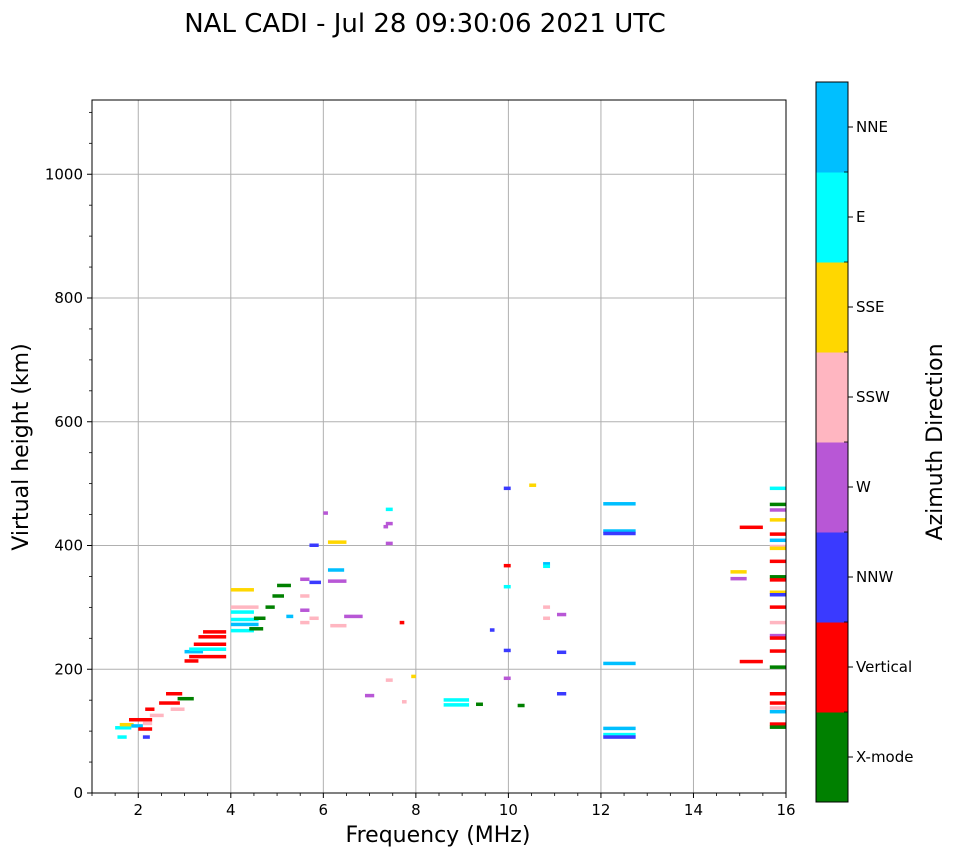 This screenshot has height=857, width=958. I want to click on colorbar-label: Azimuth Direction, so click(935, 441).